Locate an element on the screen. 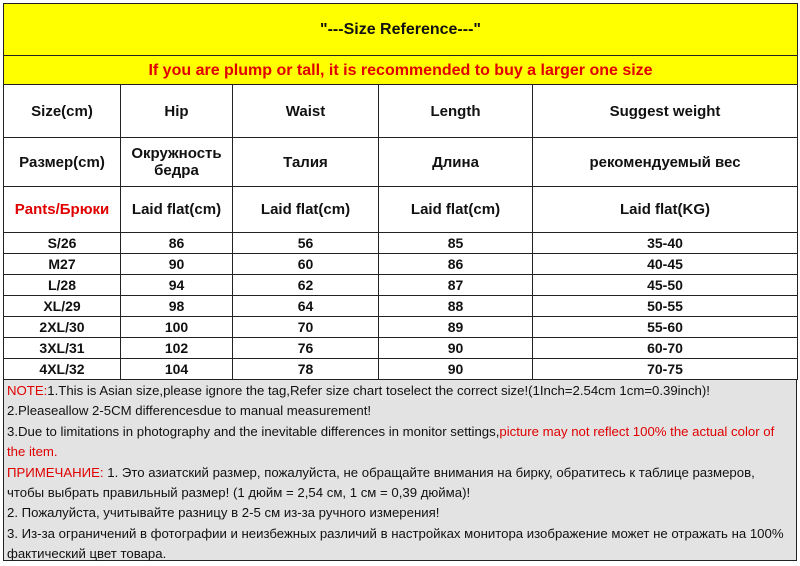 This screenshot has width=800, height=566. cell-weight: 45-50 is located at coordinates (665, 285).